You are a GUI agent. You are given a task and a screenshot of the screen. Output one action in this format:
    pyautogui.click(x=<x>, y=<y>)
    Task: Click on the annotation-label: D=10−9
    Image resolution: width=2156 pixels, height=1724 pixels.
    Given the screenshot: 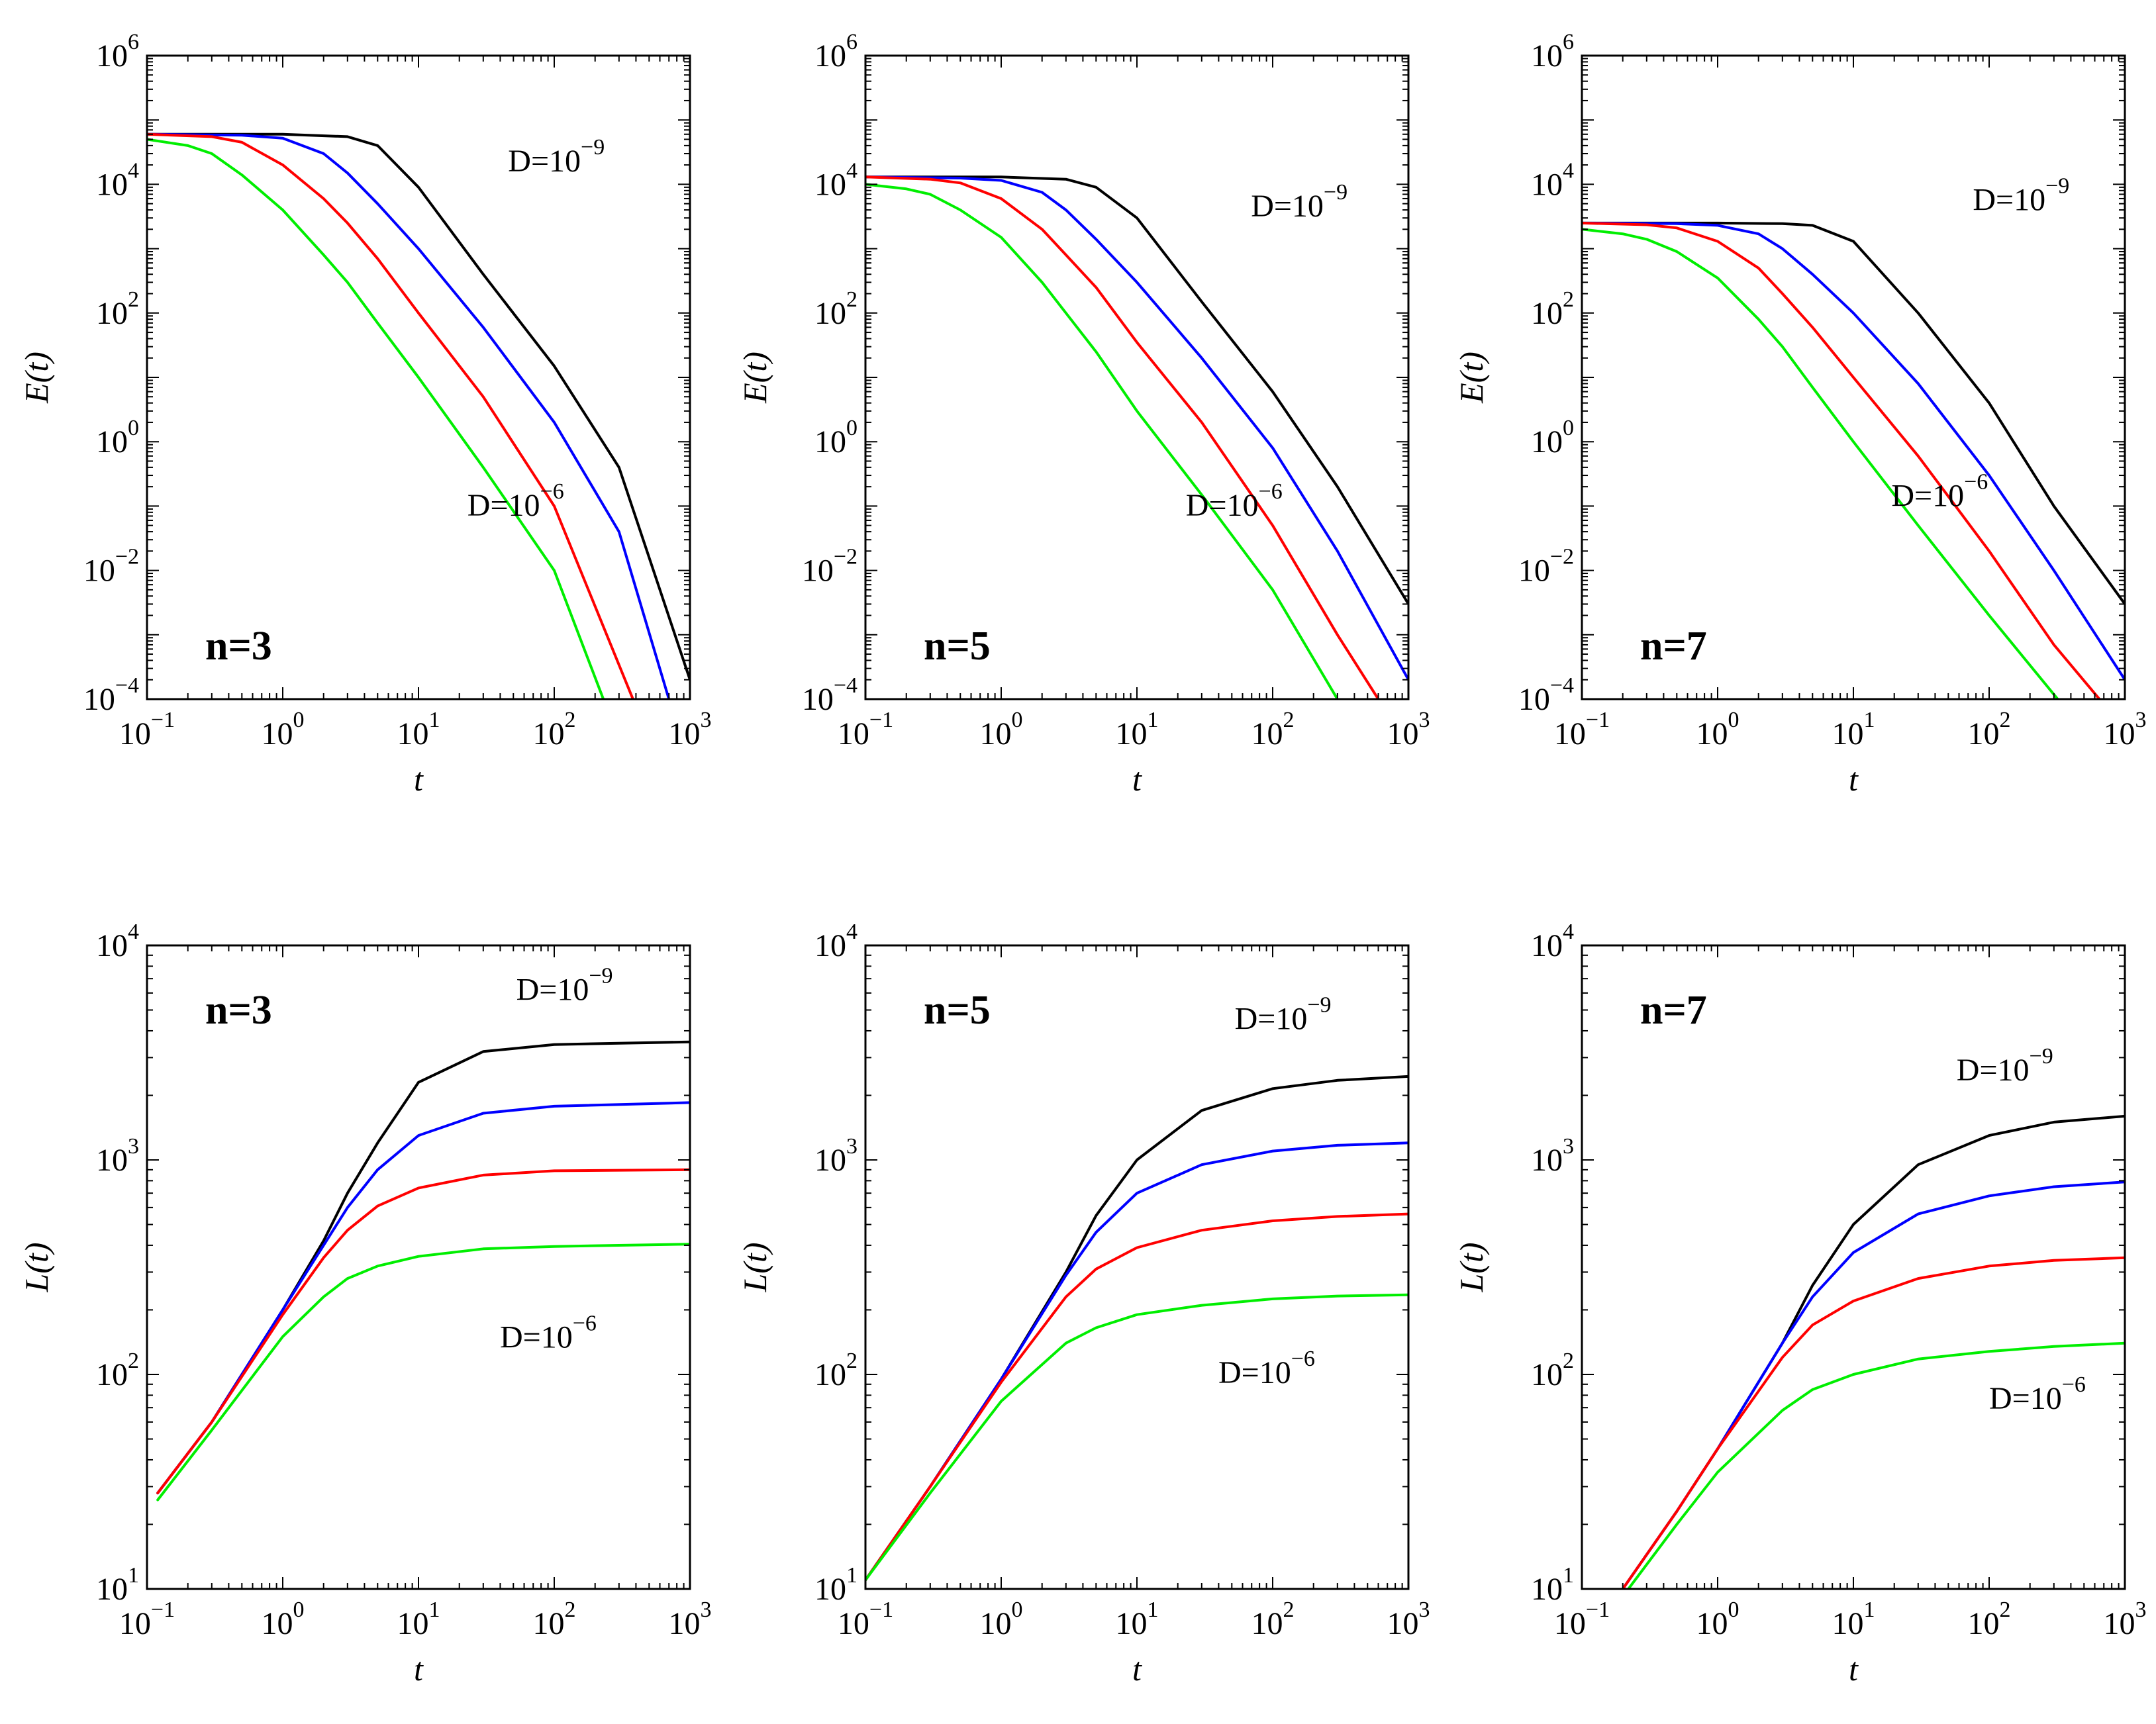 What is the action you would take?
    pyautogui.click(x=2005, y=1066)
    